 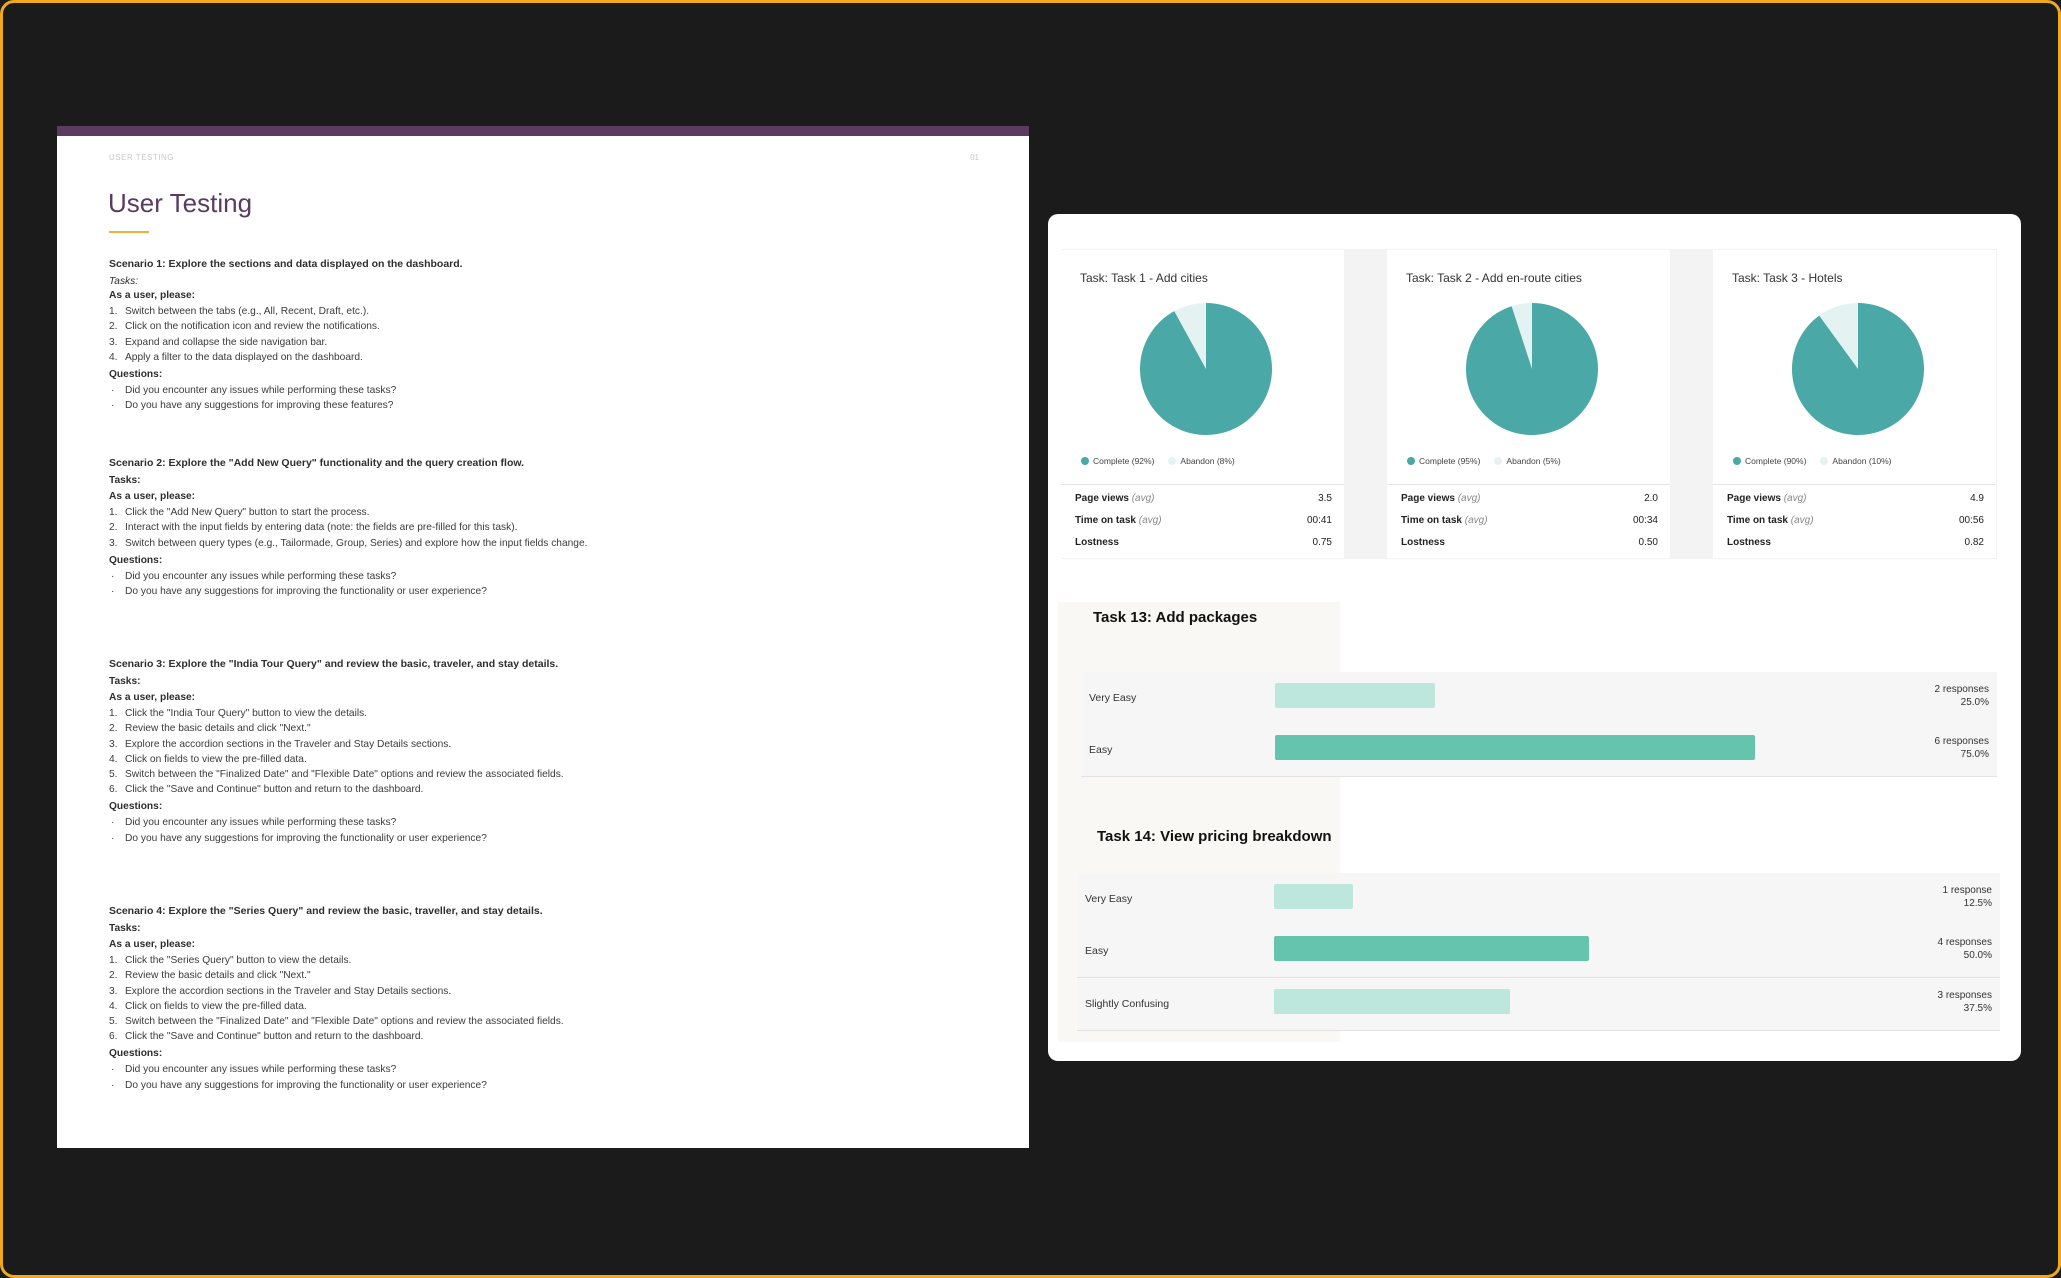 I want to click on survey-response-row: Easy 6 responses 75.0%, so click(x=1539, y=750).